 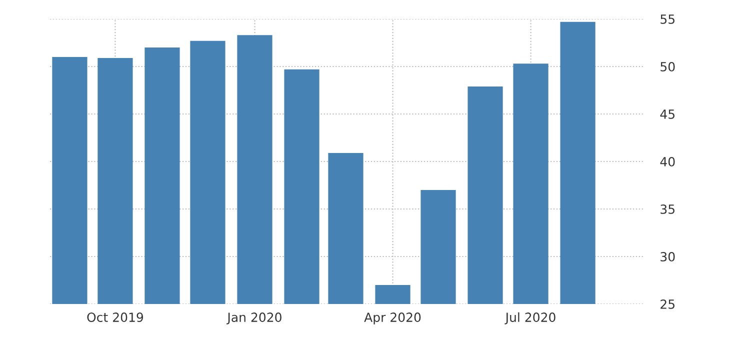 I want to click on y-tick-label: 55, so click(x=667, y=19).